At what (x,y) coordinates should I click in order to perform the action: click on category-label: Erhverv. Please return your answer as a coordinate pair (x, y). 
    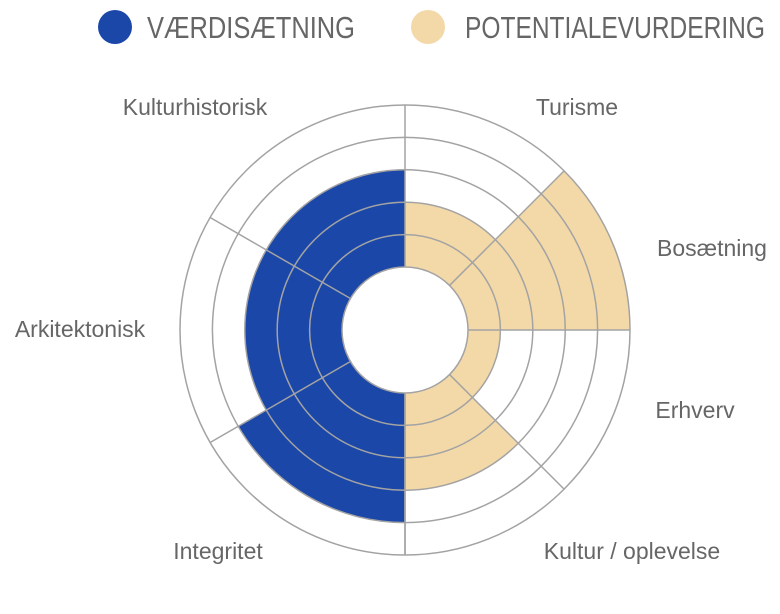
    Looking at the image, I should click on (695, 410).